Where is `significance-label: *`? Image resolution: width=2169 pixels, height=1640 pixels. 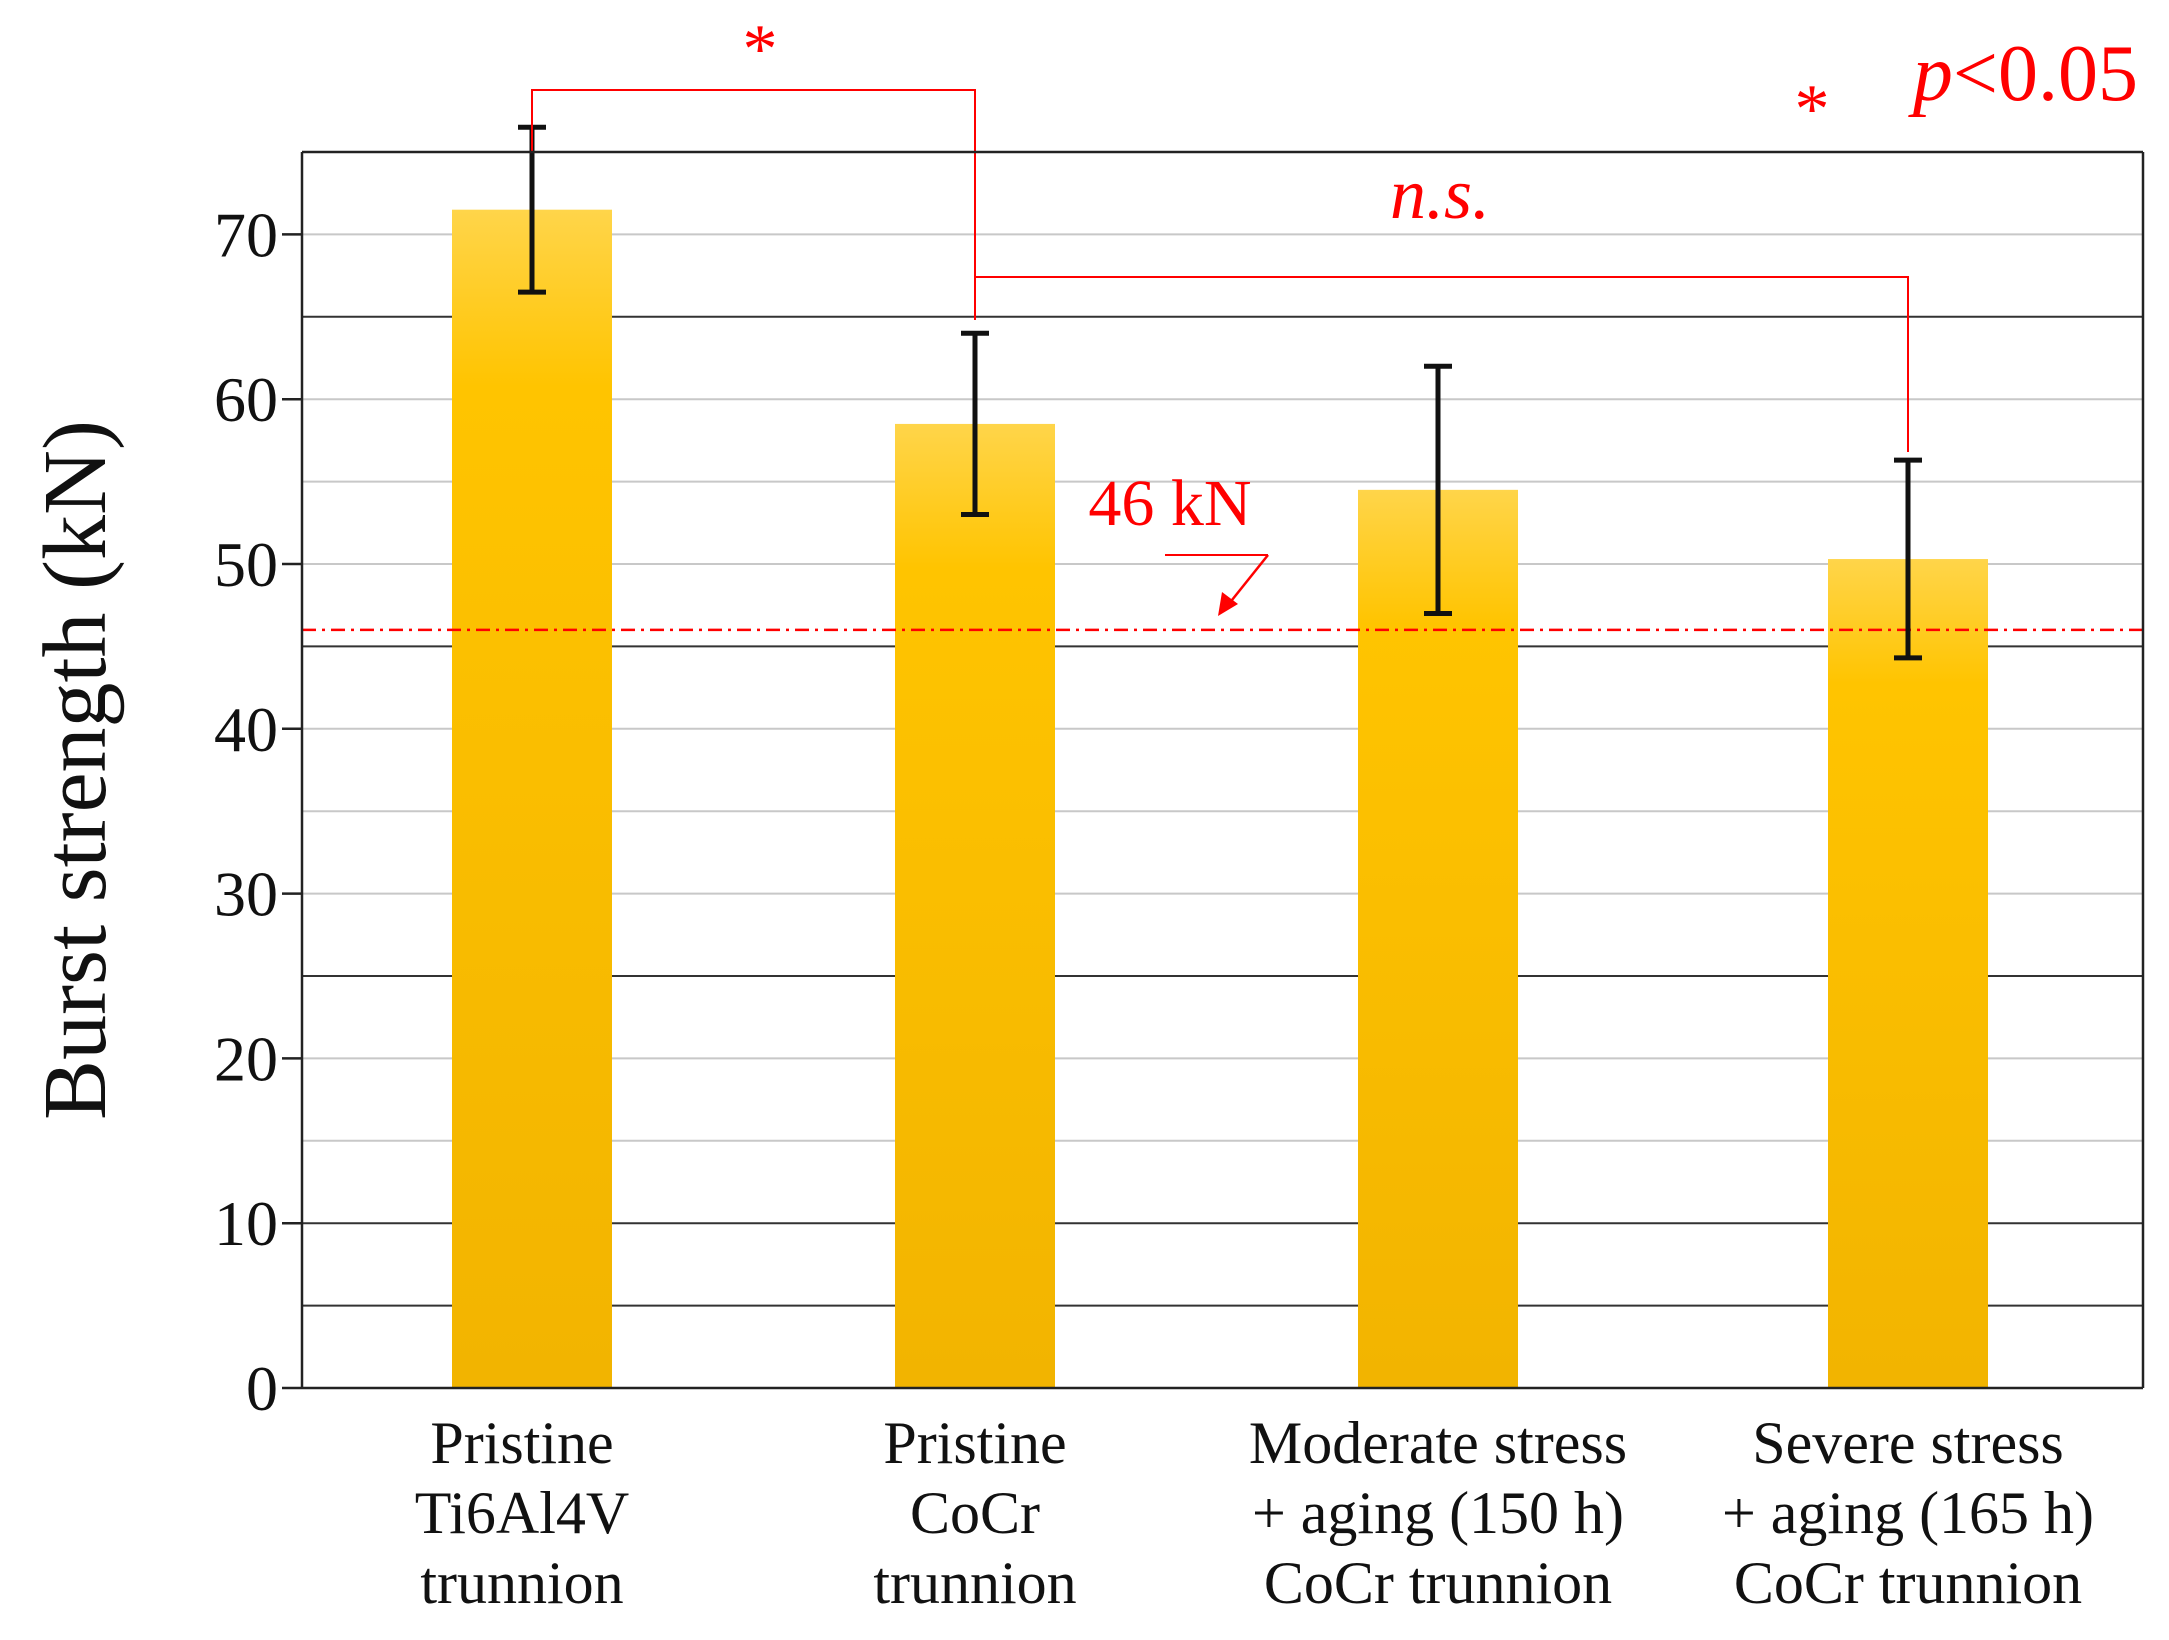
significance-label: * is located at coordinates (760, 49).